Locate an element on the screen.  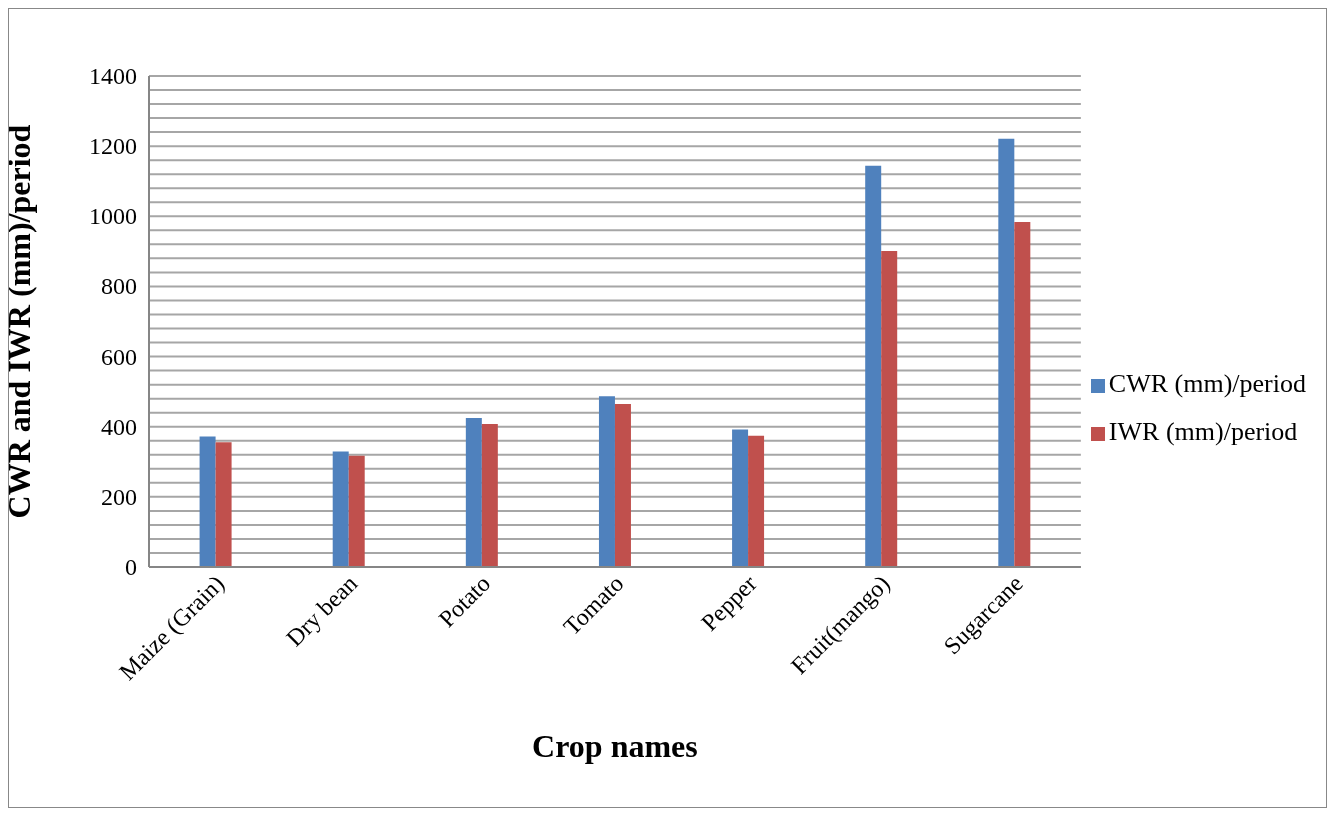
y-tick-label: 600 is located at coordinates (119, 356).